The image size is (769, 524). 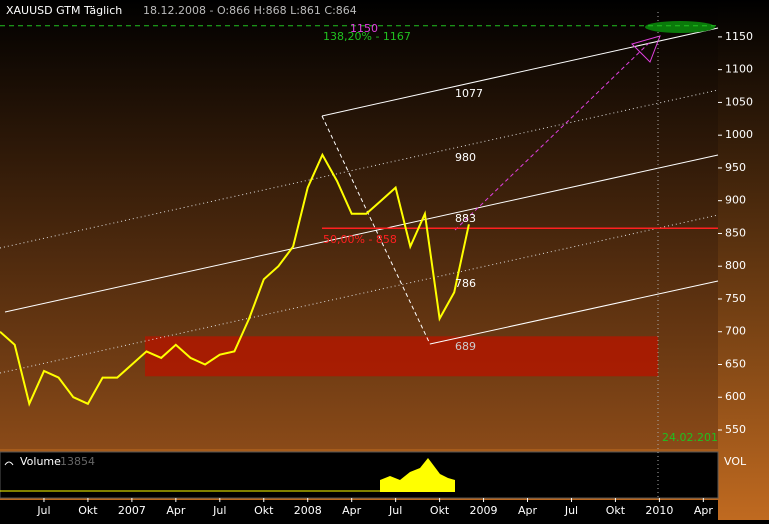 What do you see at coordinates (360, 239) in the screenshot?
I see `reference-label: 50,00% - 858` at bounding box center [360, 239].